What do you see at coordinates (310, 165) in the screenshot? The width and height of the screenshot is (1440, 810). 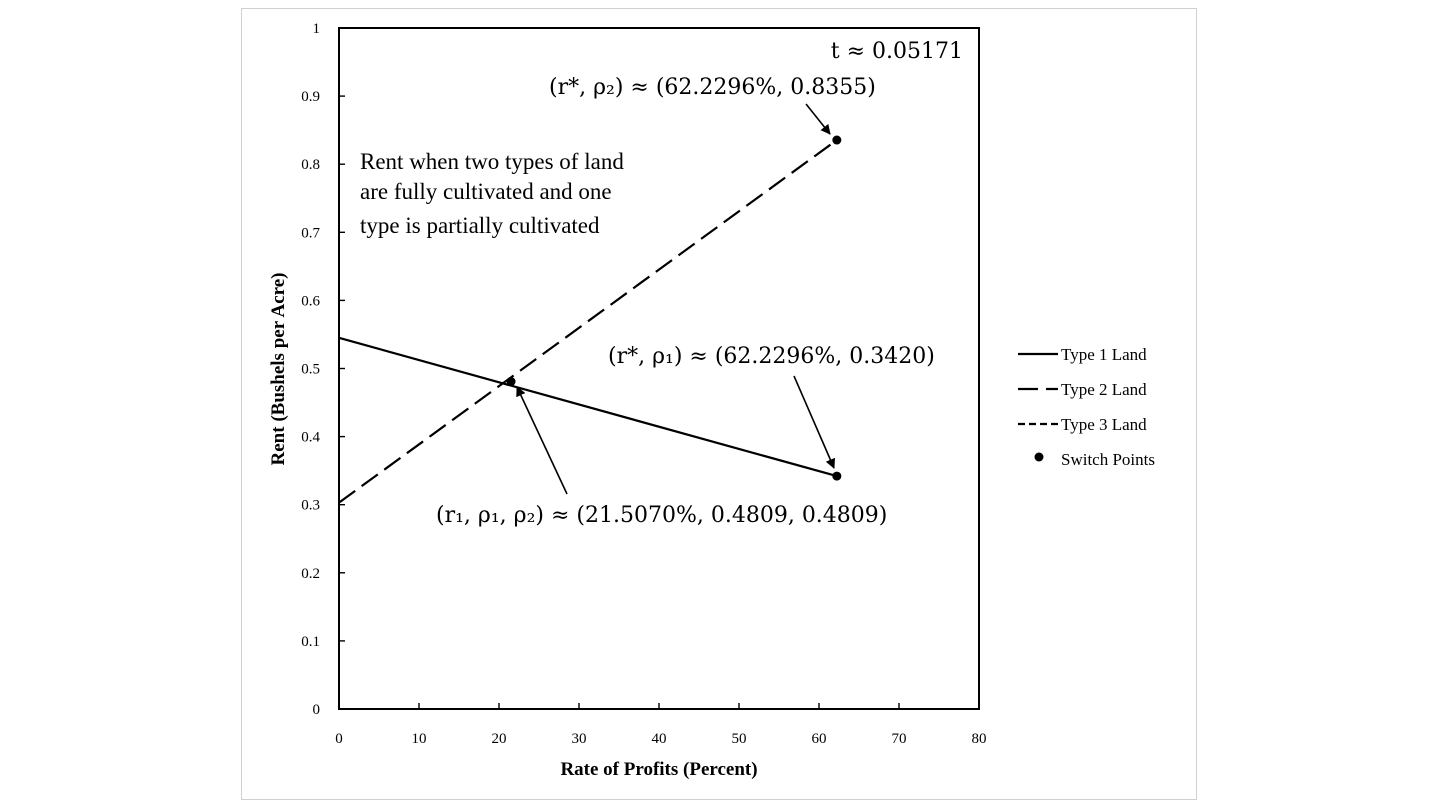 I see `y-tick-label: 0.8` at bounding box center [310, 165].